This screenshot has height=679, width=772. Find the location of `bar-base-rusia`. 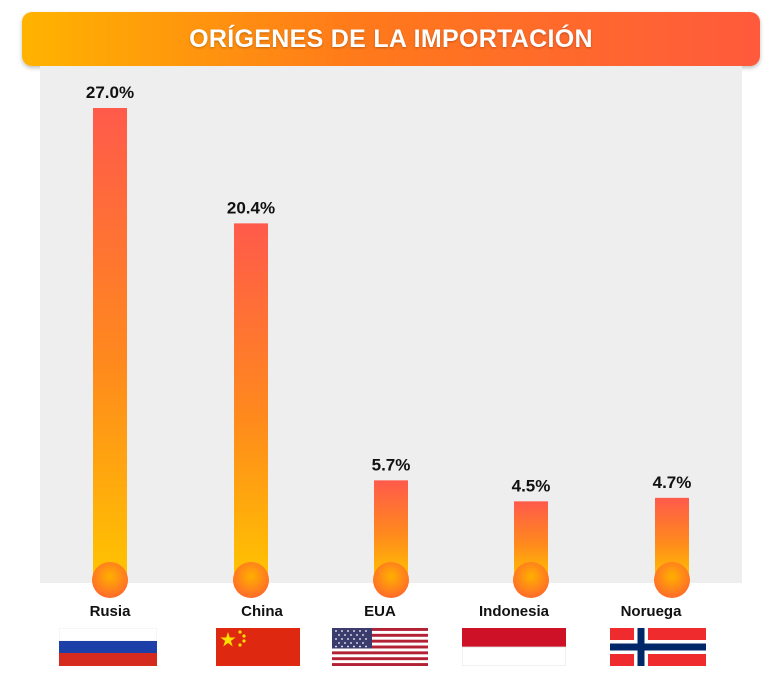

bar-base-rusia is located at coordinates (110, 580).